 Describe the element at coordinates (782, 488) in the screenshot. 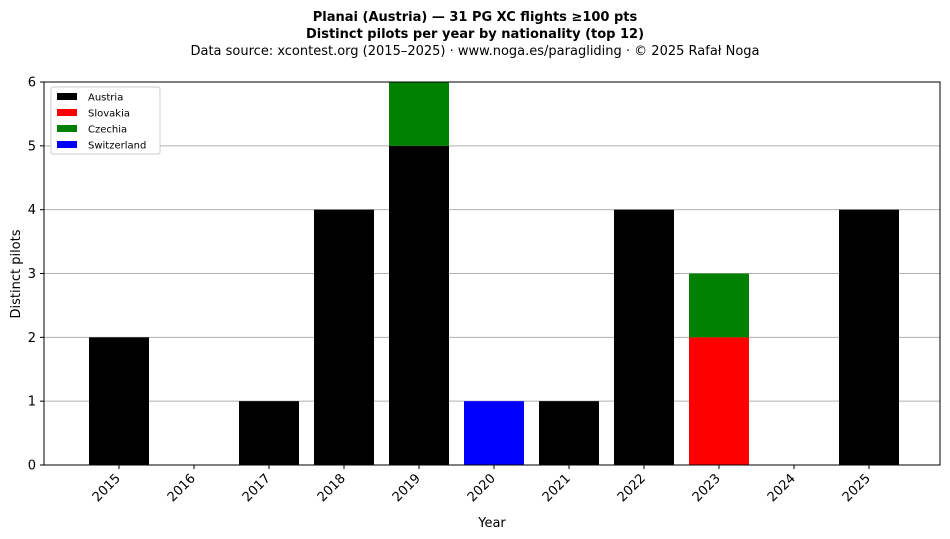

I see `x-tick-label: 2024` at that location.